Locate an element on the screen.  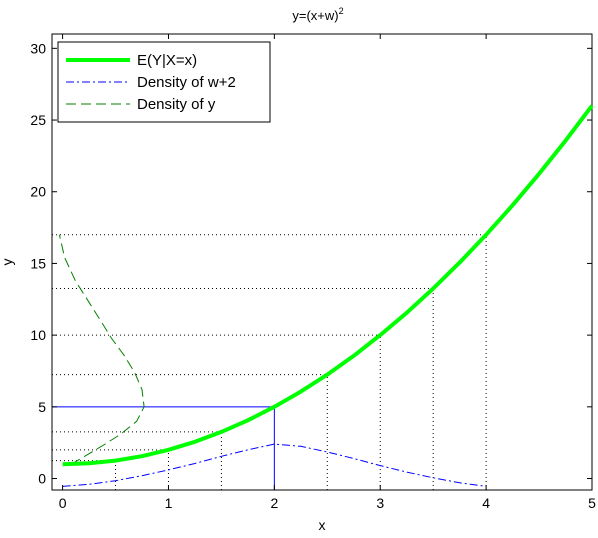
y-tick-label: 10 is located at coordinates (38, 335).